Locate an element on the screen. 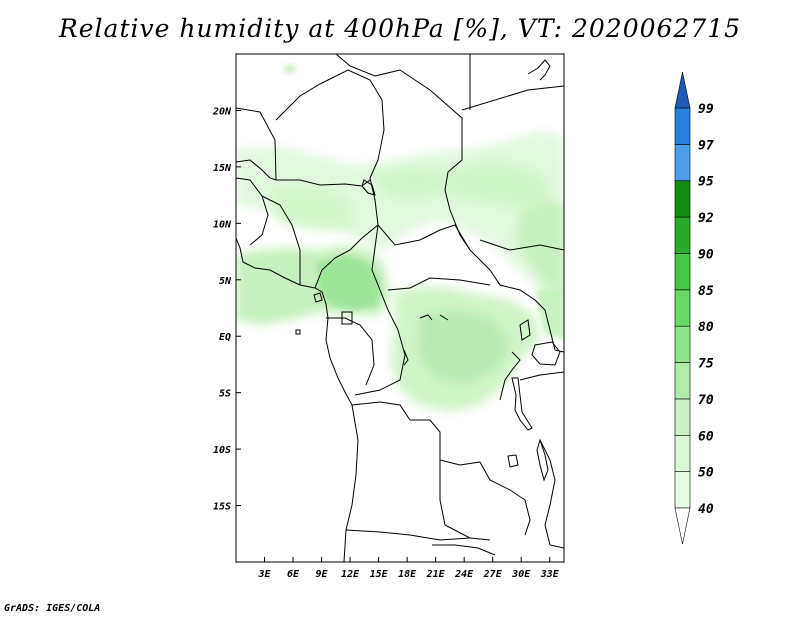 The image size is (800, 618). grads-credit: GrADS: IGES/COLA is located at coordinates (52, 608).